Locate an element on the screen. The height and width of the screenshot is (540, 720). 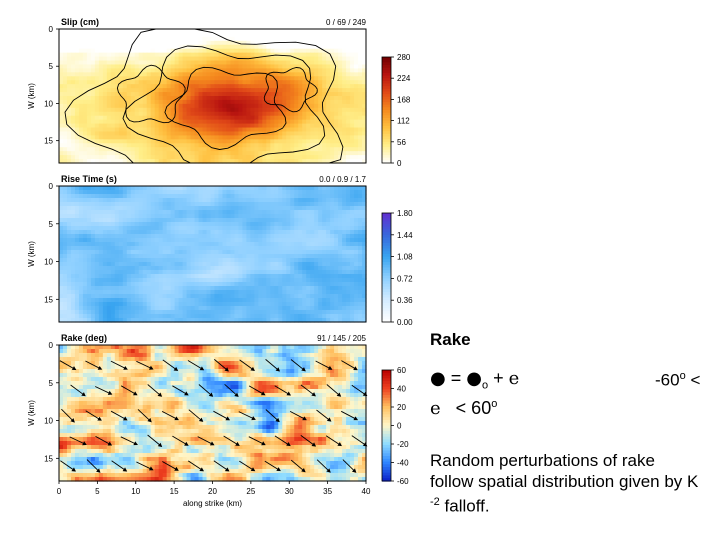
desc-line-2: follow spatial distribution given by K is located at coordinates (564, 481).